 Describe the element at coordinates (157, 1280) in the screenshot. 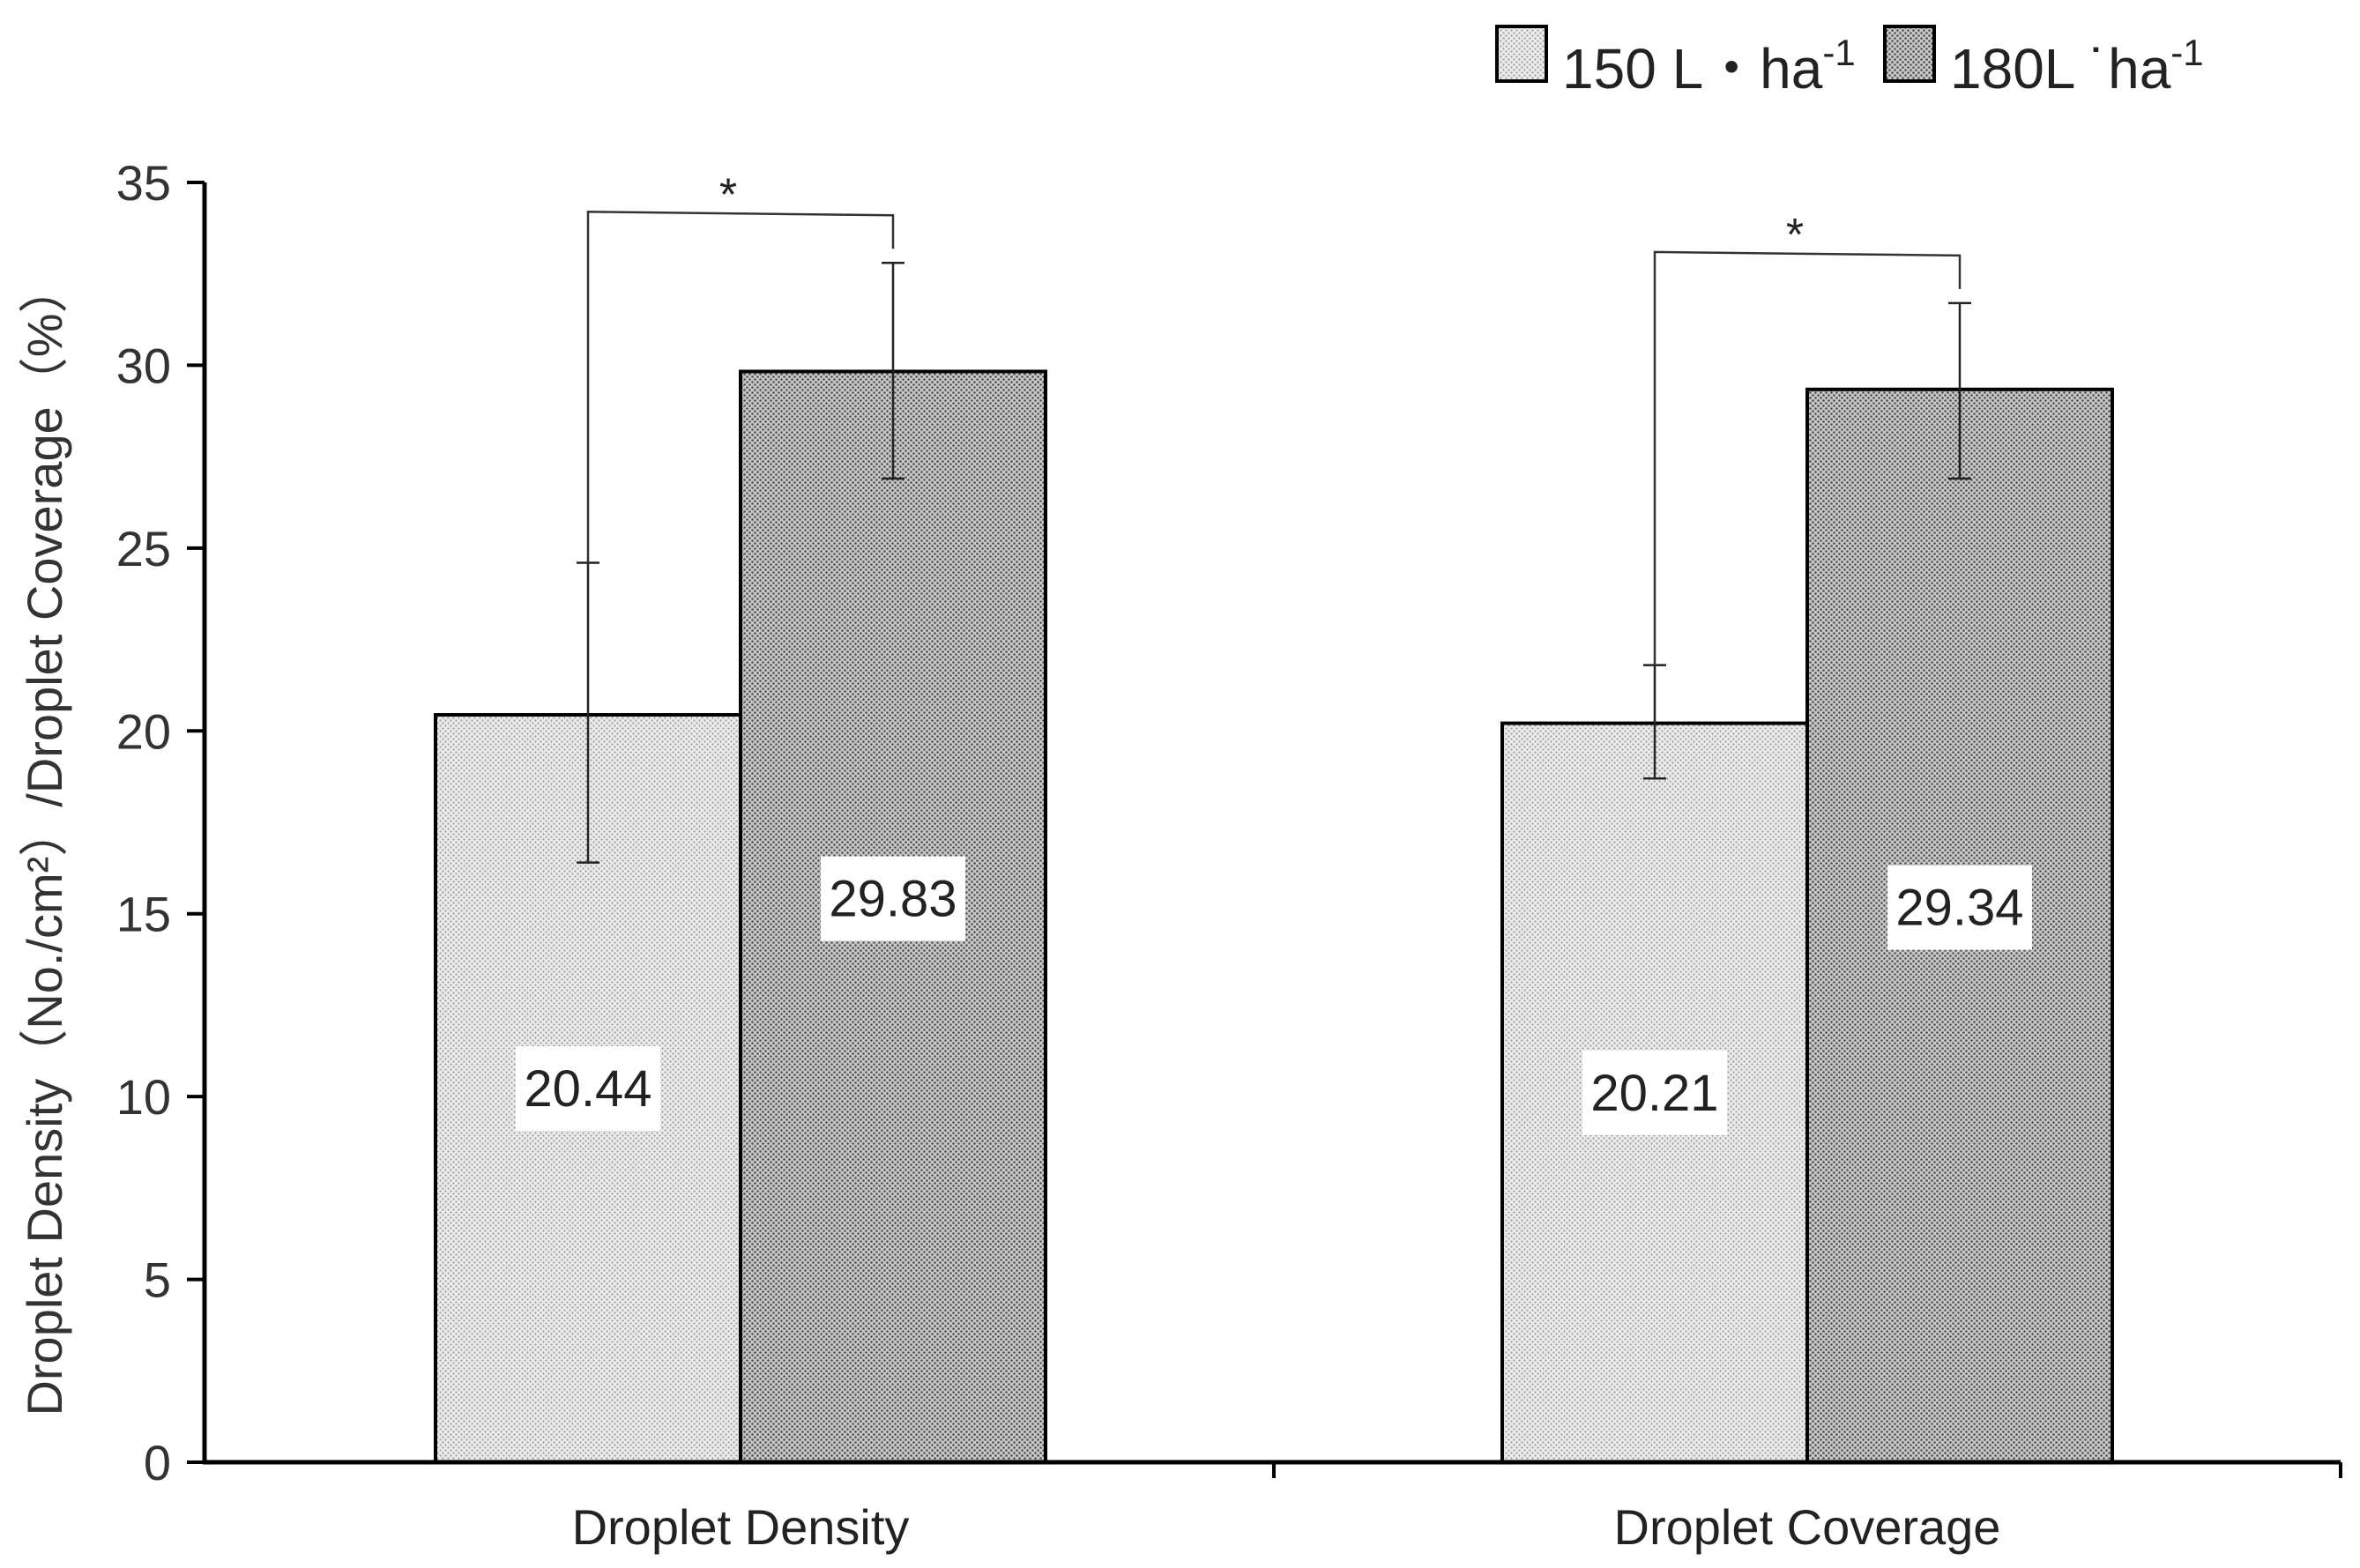

I see `y-tick-label-1: 5` at that location.